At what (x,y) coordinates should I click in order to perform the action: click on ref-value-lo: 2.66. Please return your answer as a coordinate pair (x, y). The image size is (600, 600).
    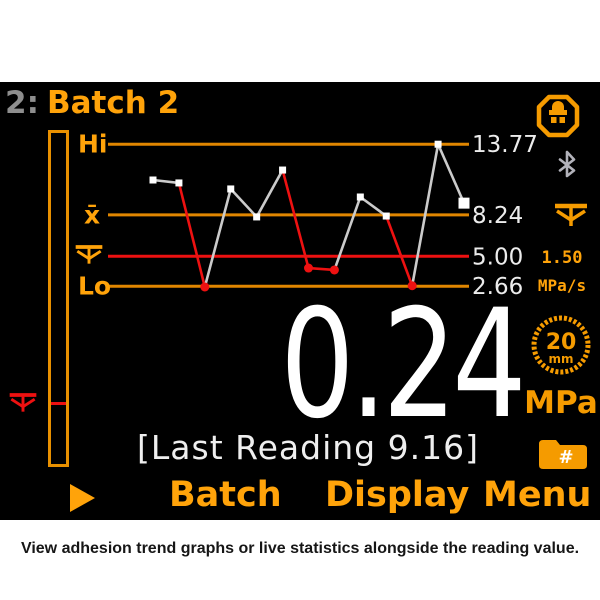
    Looking at the image, I should click on (497, 287).